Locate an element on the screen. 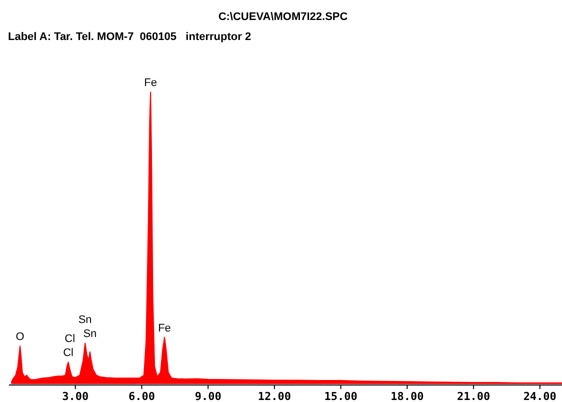 This screenshot has height=402, width=562. x-tick-label: 15.00 is located at coordinates (341, 396).